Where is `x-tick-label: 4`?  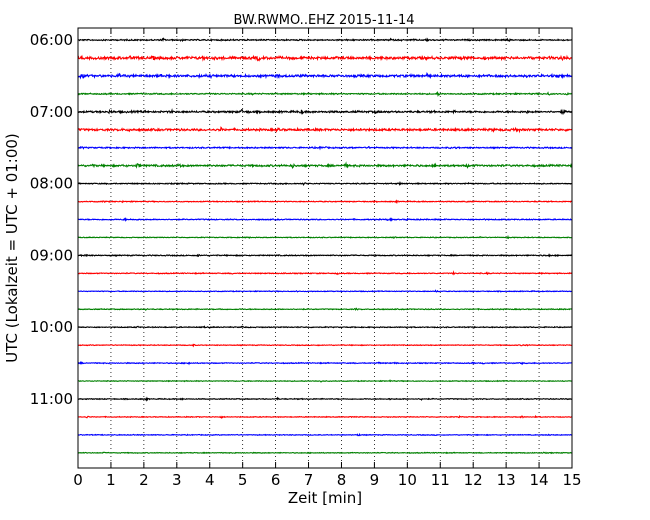
x-tick-label: 4 is located at coordinates (210, 480).